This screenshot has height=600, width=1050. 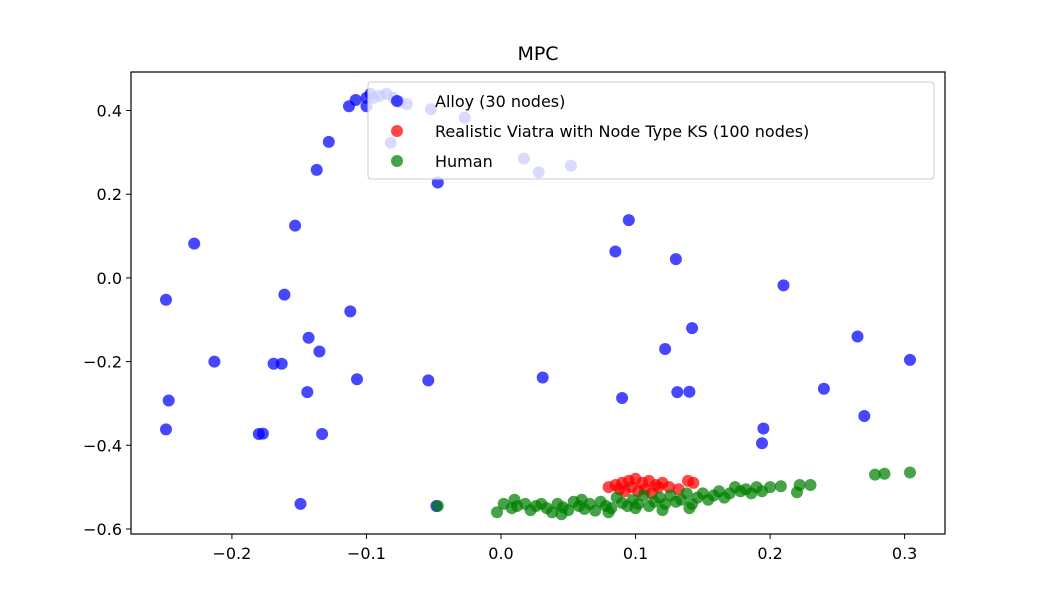 What do you see at coordinates (464, 161) in the screenshot?
I see `legend-label-2: Human` at bounding box center [464, 161].